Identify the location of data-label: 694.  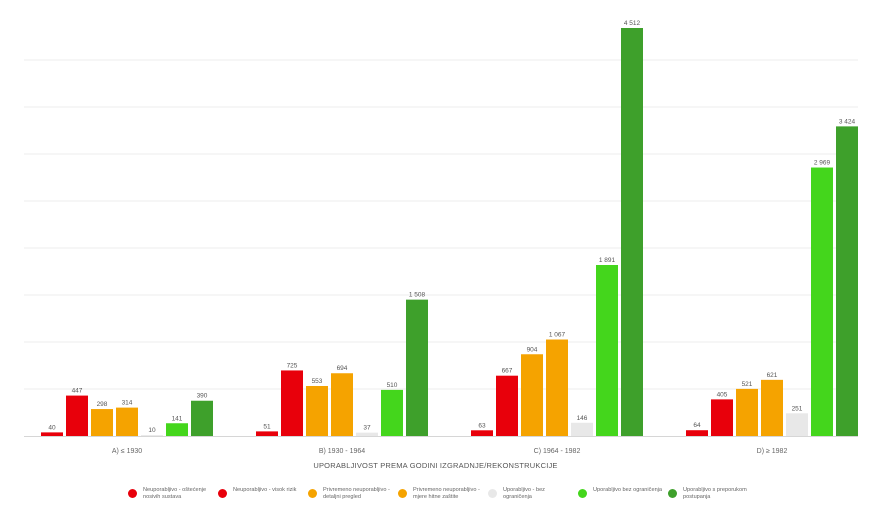
(342, 368).